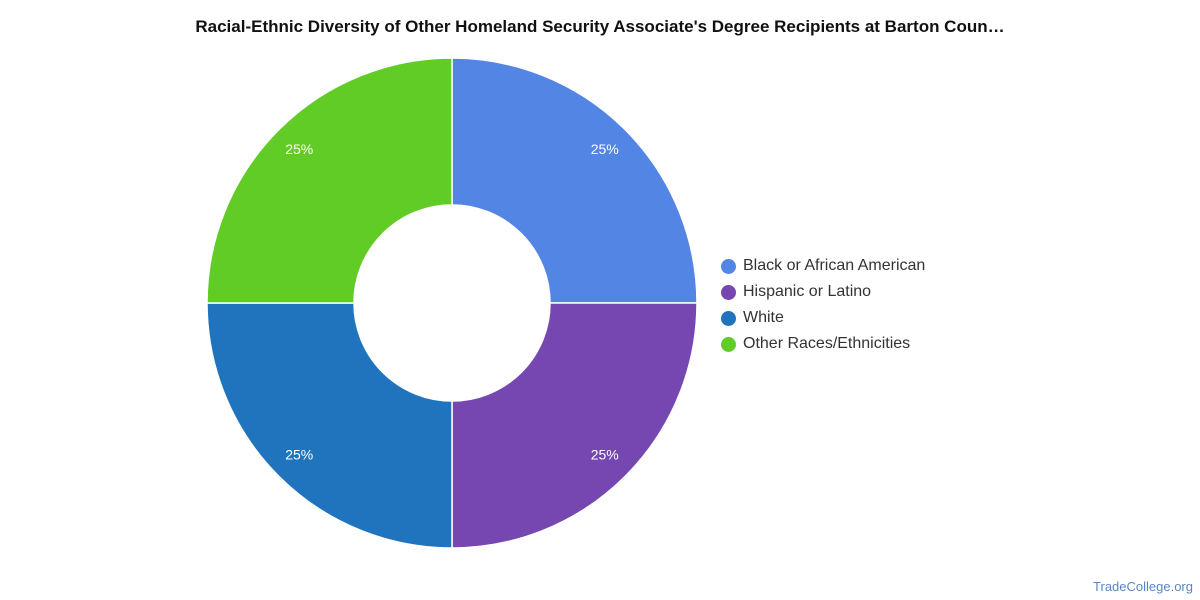 This screenshot has width=1200, height=600. What do you see at coordinates (827, 343) in the screenshot?
I see `legend-label-other-races-ethnicities: Other Races/Ethnicities` at bounding box center [827, 343].